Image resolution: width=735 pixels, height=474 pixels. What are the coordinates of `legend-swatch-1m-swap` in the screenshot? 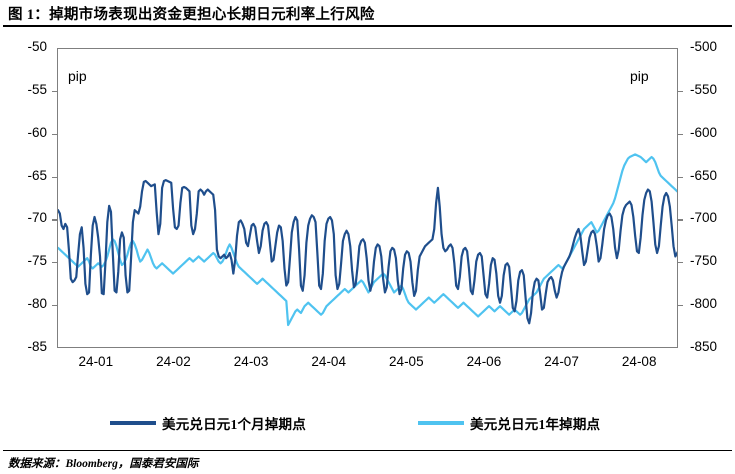 It's located at (133, 423).